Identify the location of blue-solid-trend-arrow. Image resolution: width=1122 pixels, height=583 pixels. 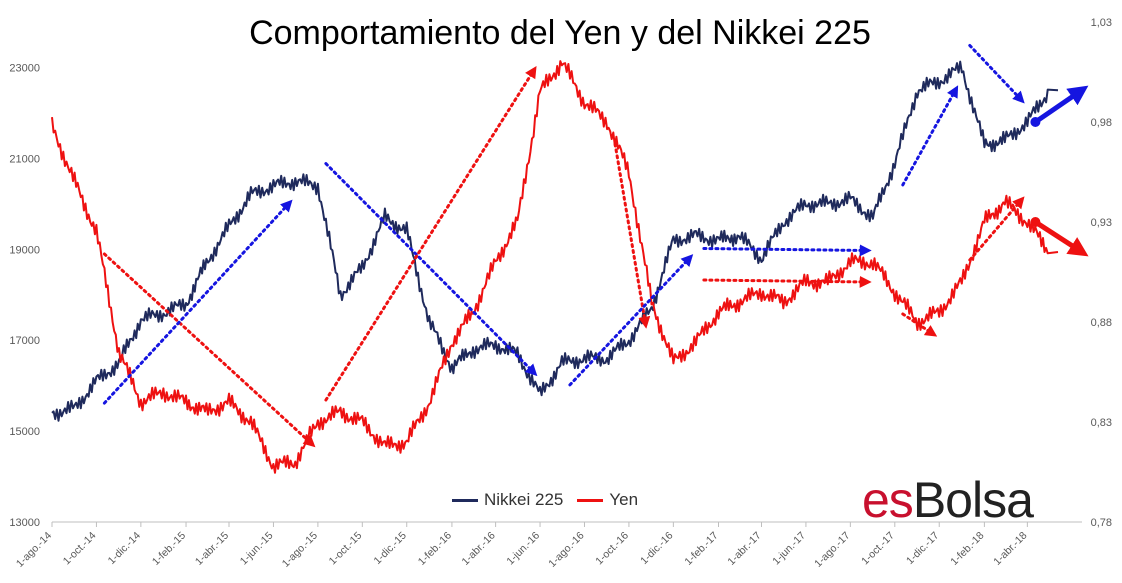
(1061, 105).